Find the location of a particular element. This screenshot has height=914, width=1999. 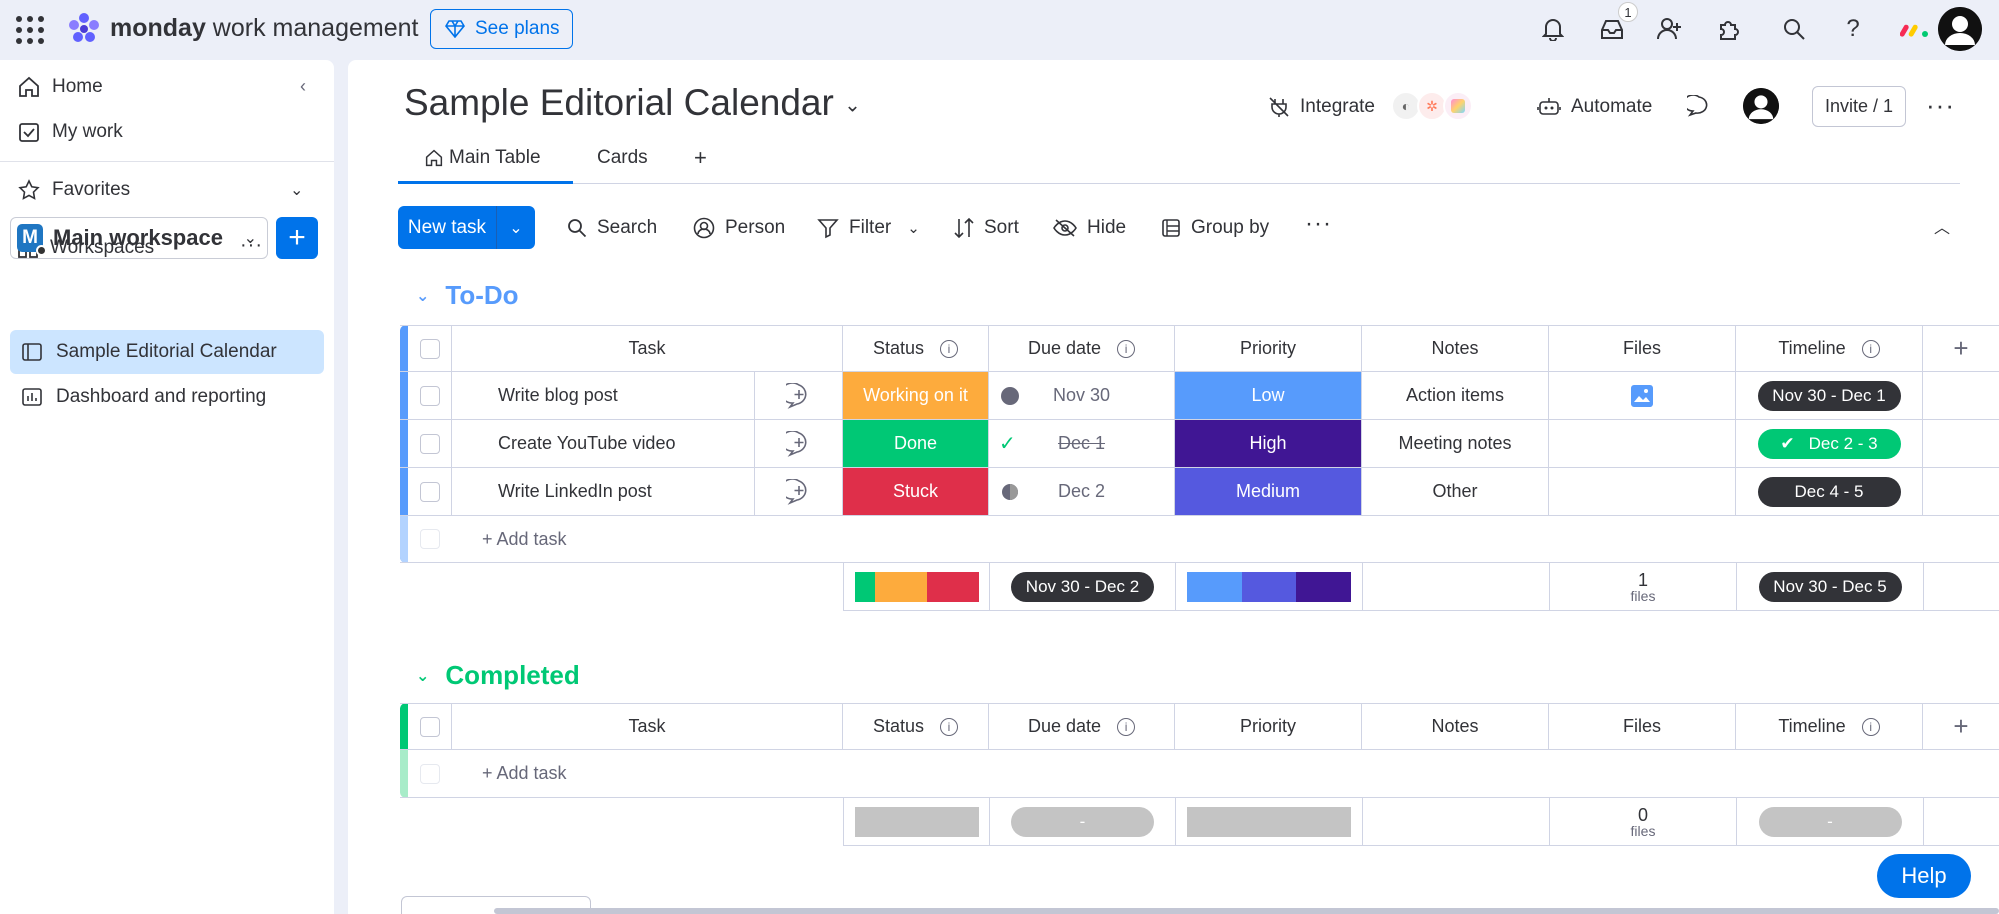

search-icon is located at coordinates (1794, 29).